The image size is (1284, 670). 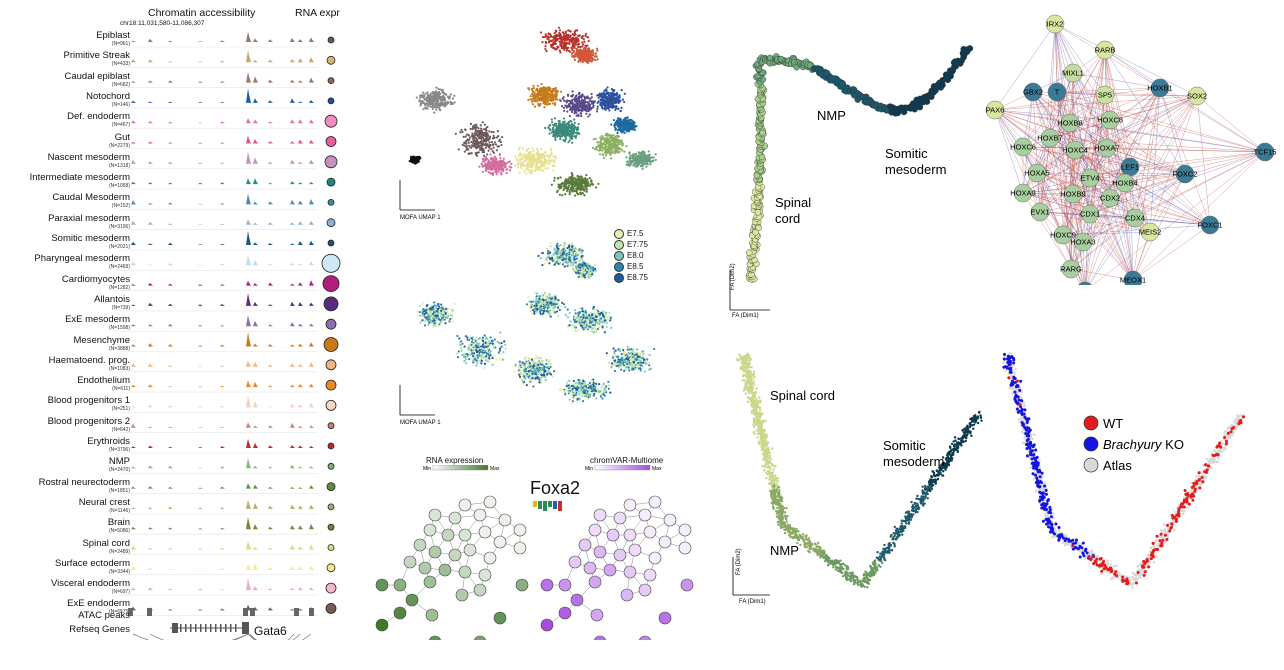 I want to click on somitic-label: mesoderm, so click(x=913, y=461).